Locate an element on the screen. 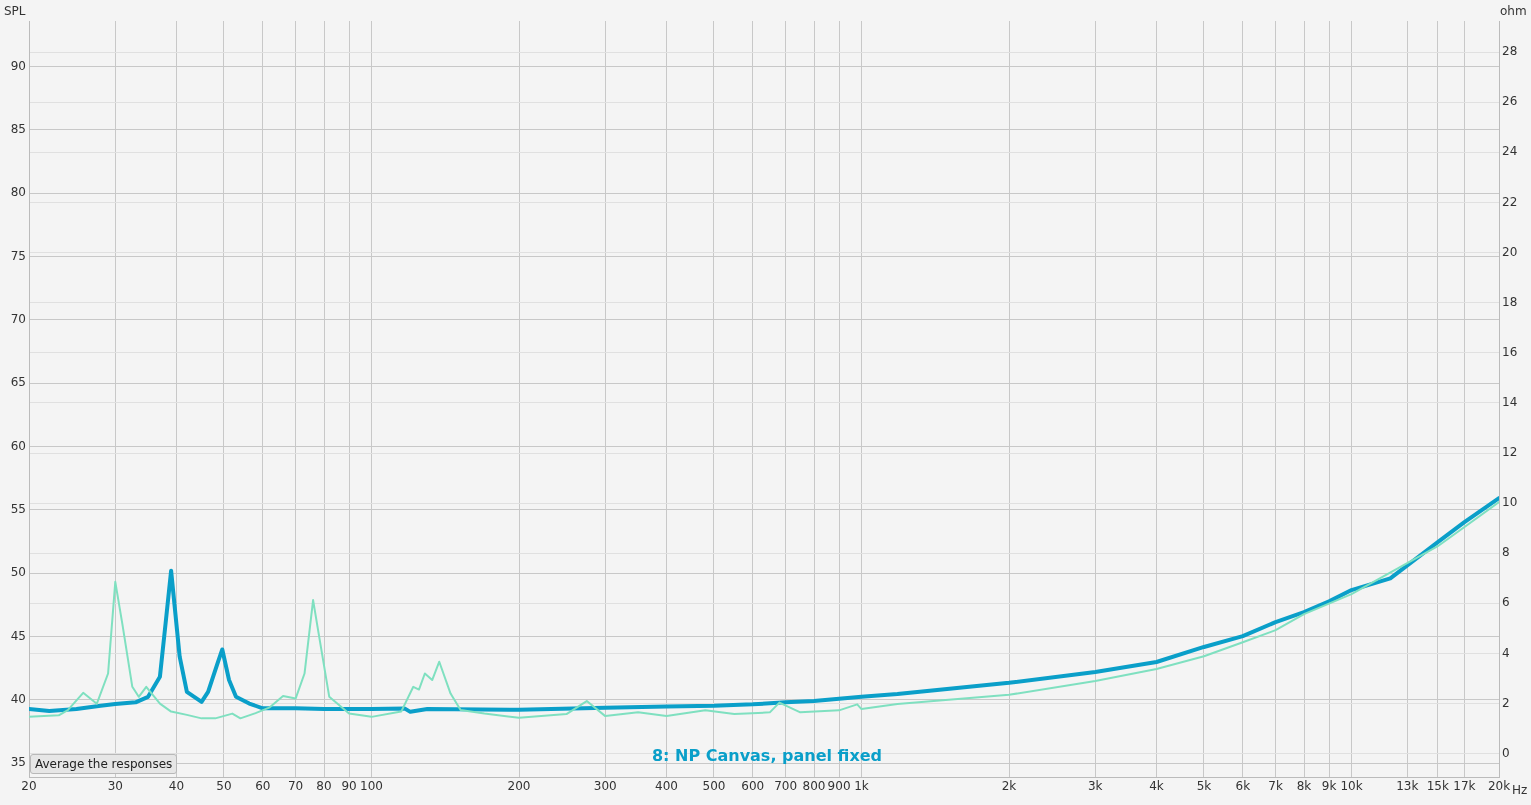  y2-tick-label: 2 is located at coordinates (1506, 702).